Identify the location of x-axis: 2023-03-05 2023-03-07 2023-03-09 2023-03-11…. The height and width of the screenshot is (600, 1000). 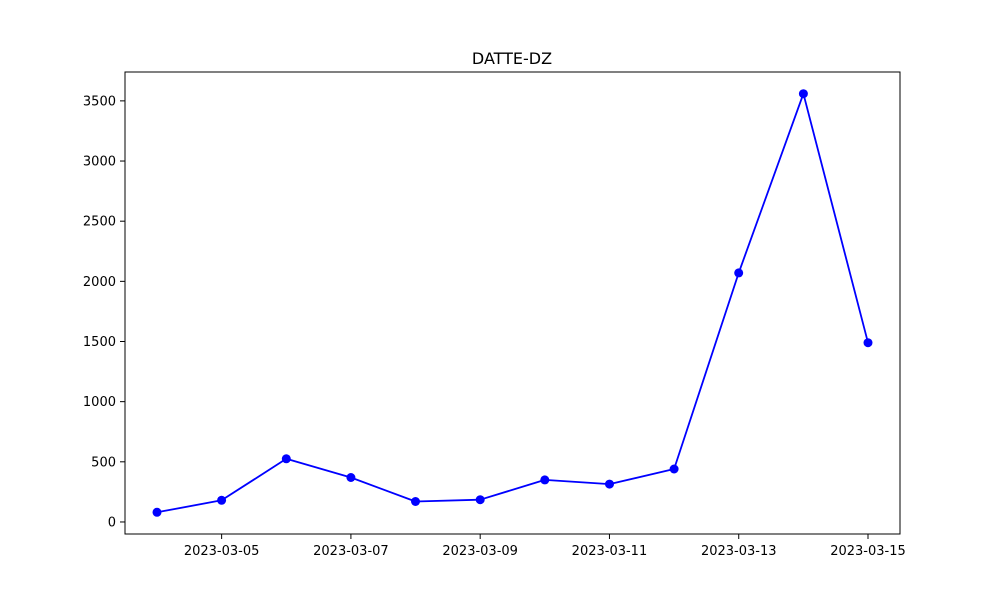
(545, 546).